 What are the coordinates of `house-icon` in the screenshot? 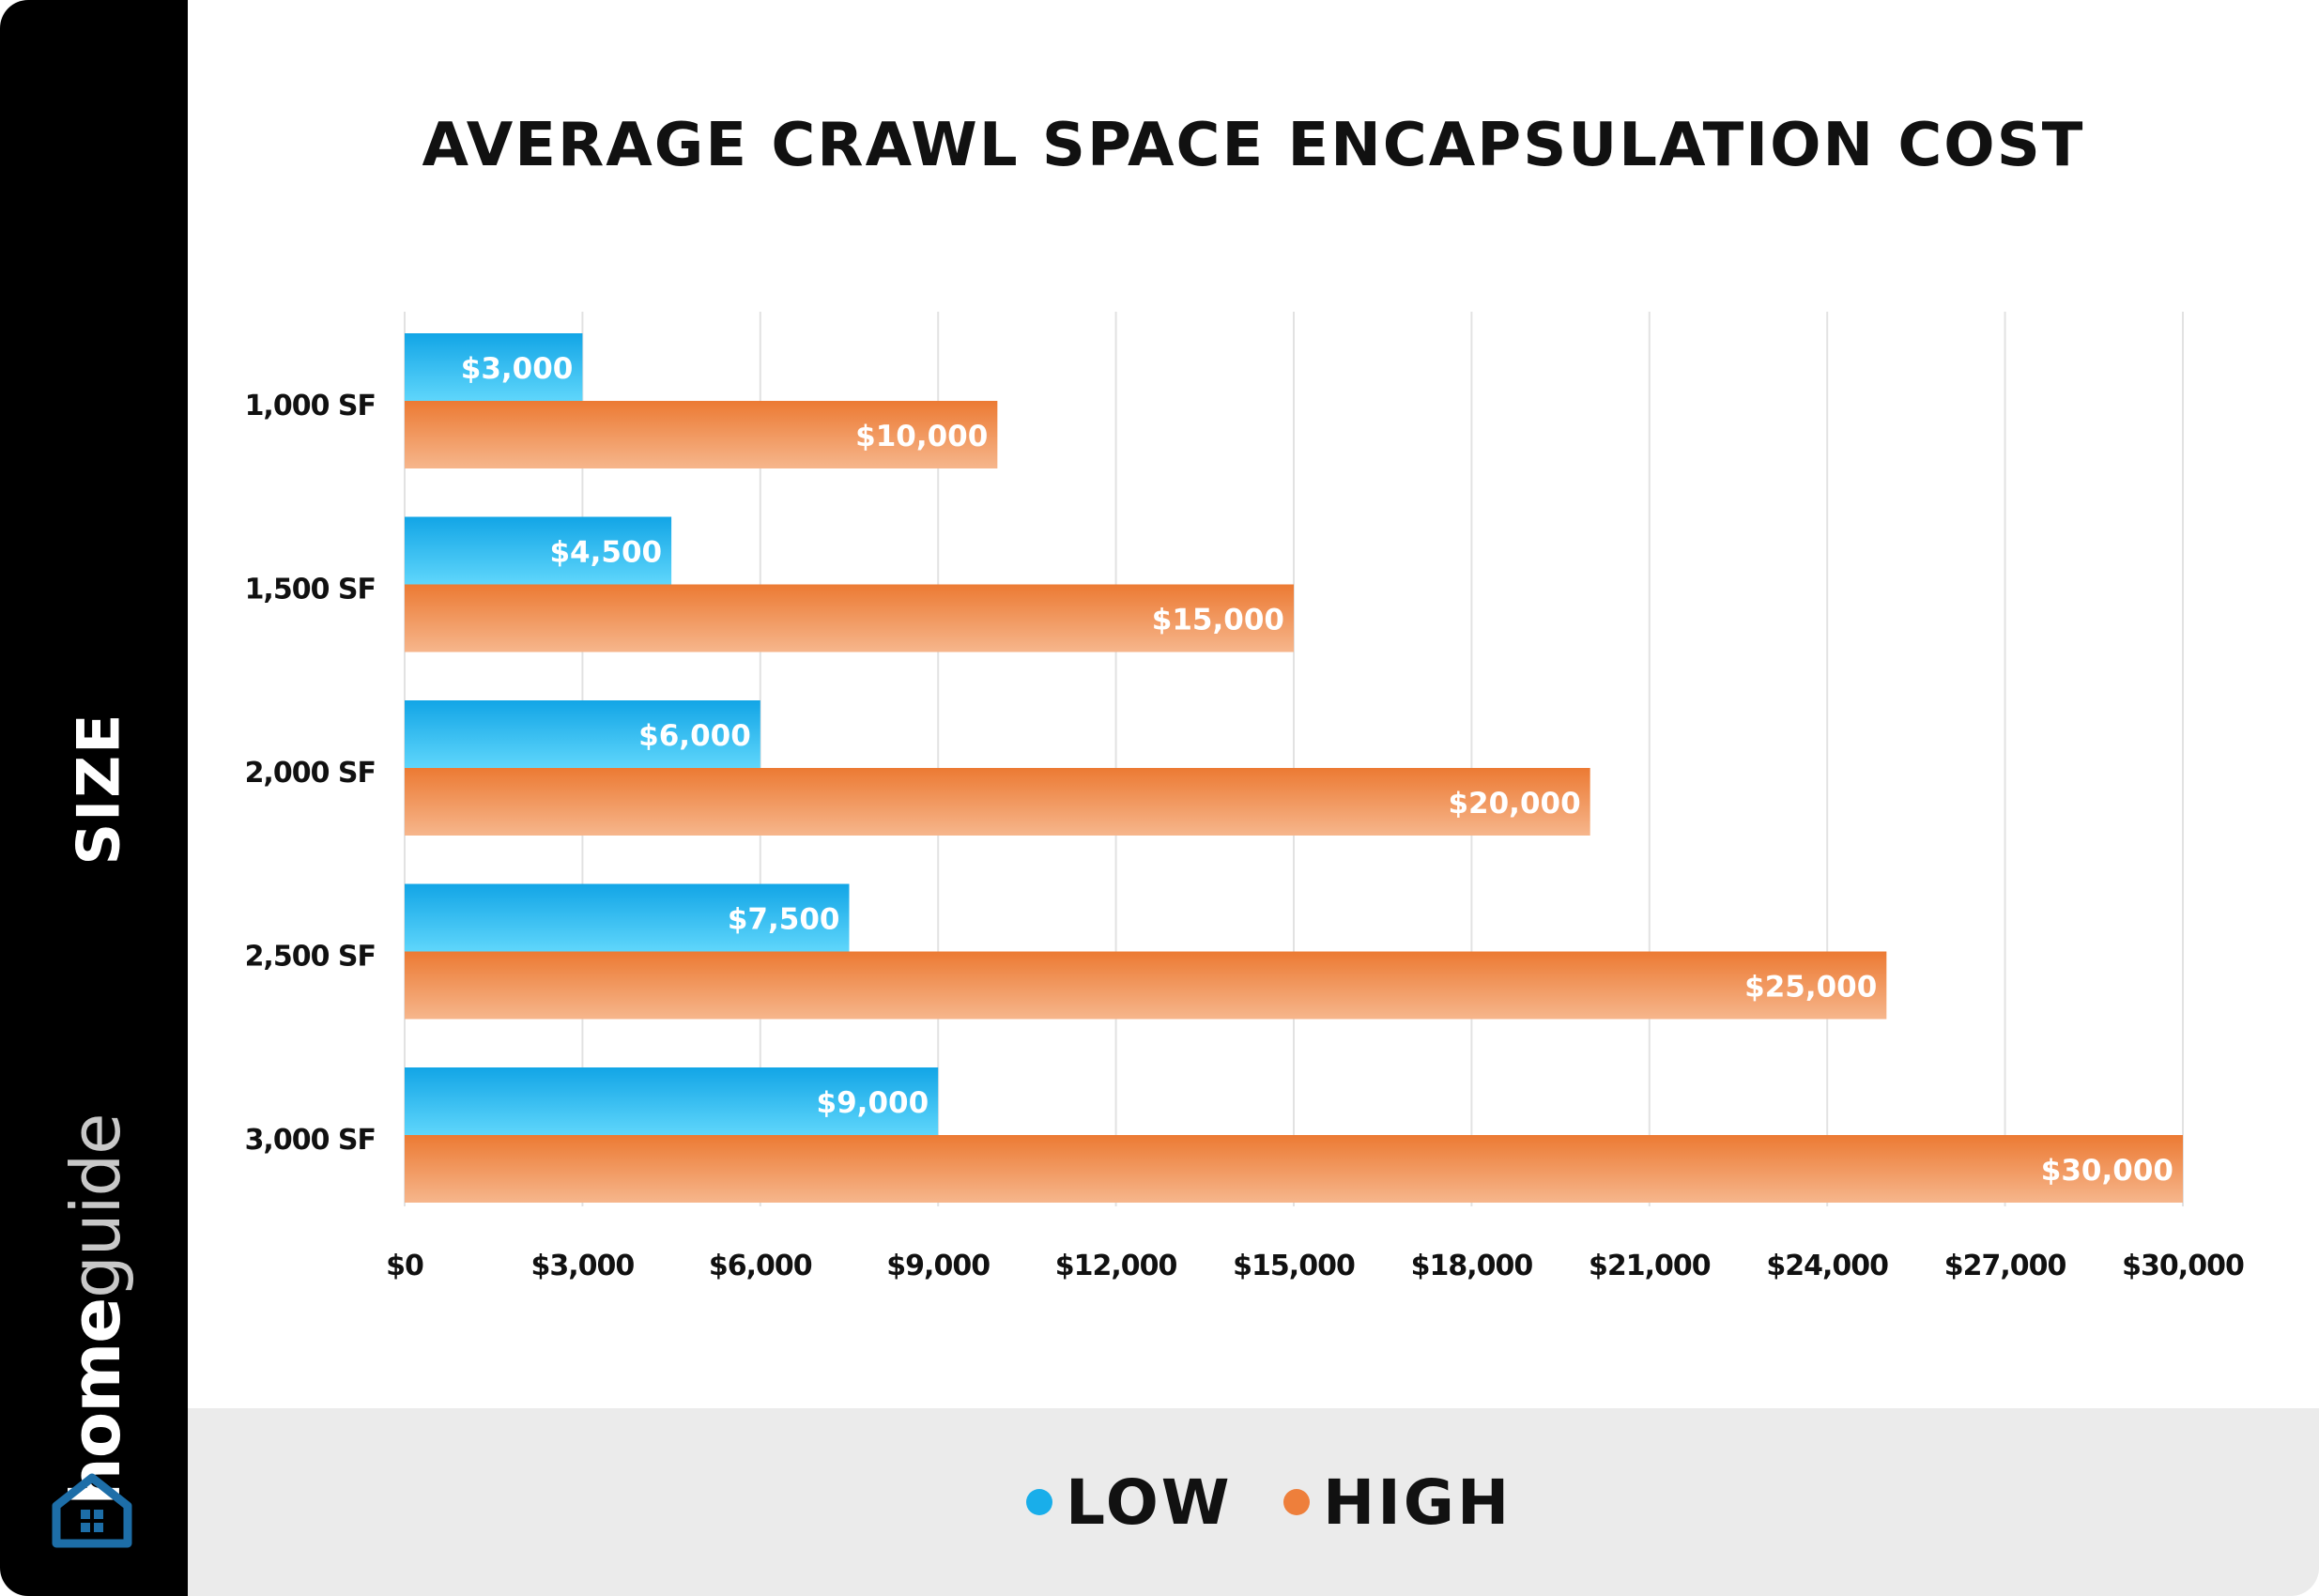 It's located at (92, 1511).